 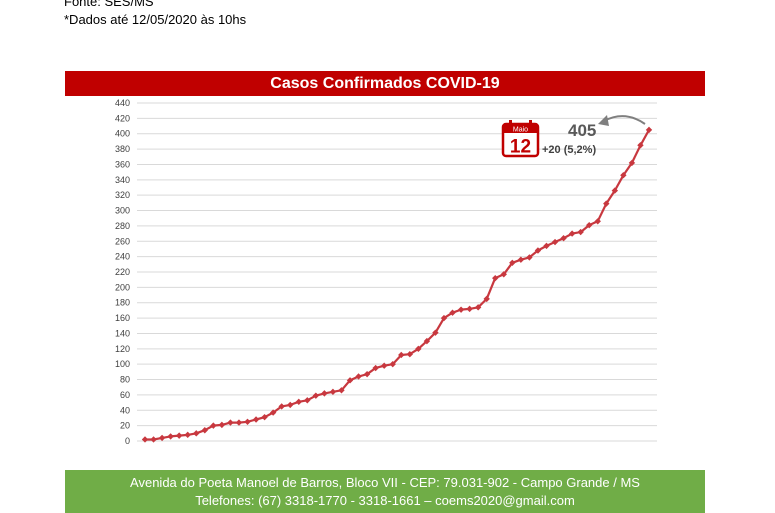 I want to click on calendar-icon: Maio 12, so click(x=520, y=139).